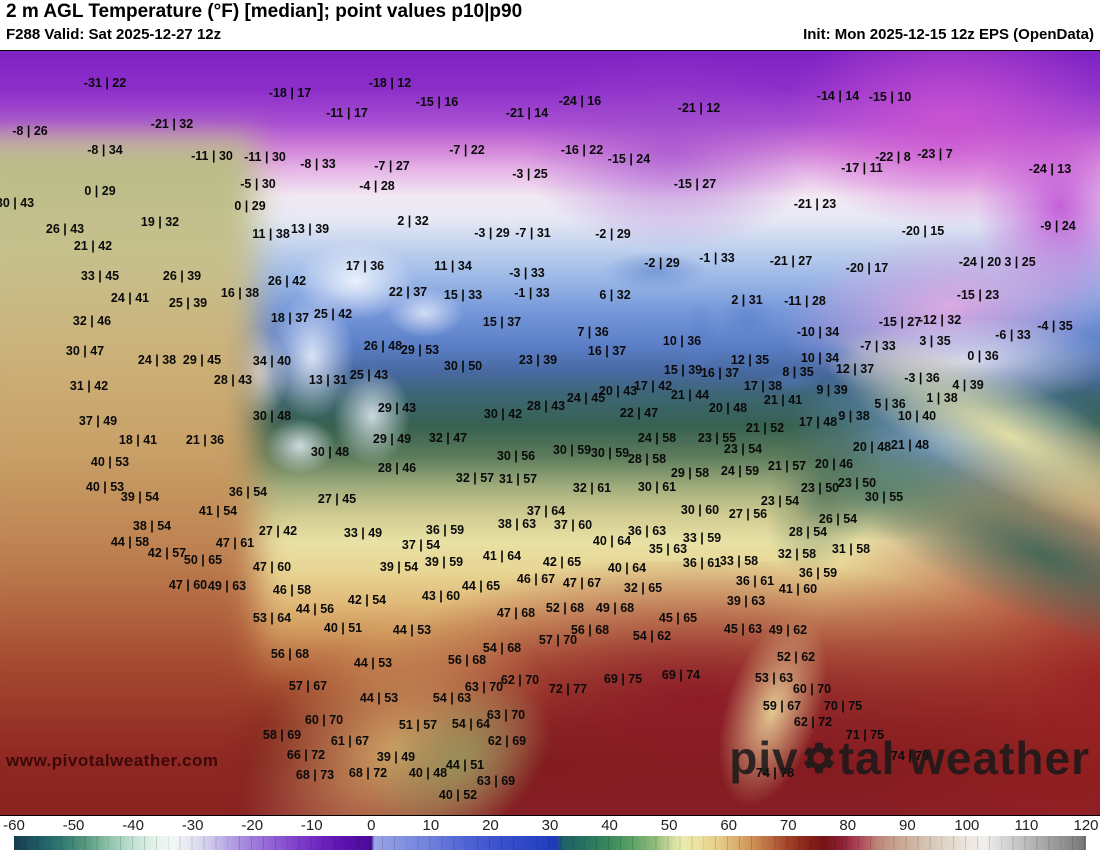 This screenshot has height=850, width=1100. What do you see at coordinates (100, 276) in the screenshot?
I see `point-value-label: 33 | 45` at bounding box center [100, 276].